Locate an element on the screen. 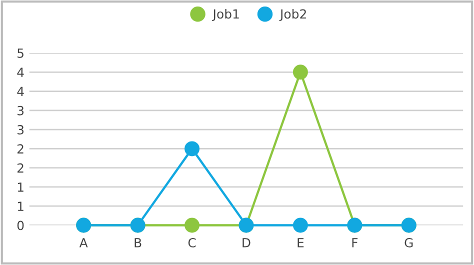 This screenshot has height=265, width=474. x-tick-label: A is located at coordinates (83, 243).